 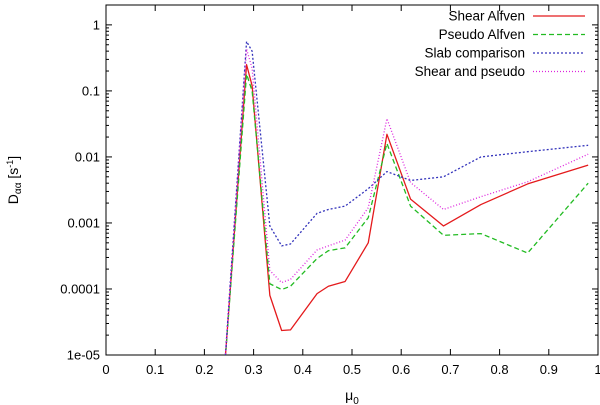 What do you see at coordinates (80, 288) in the screenshot?
I see `y-tick-label: 0.0001` at bounding box center [80, 288].